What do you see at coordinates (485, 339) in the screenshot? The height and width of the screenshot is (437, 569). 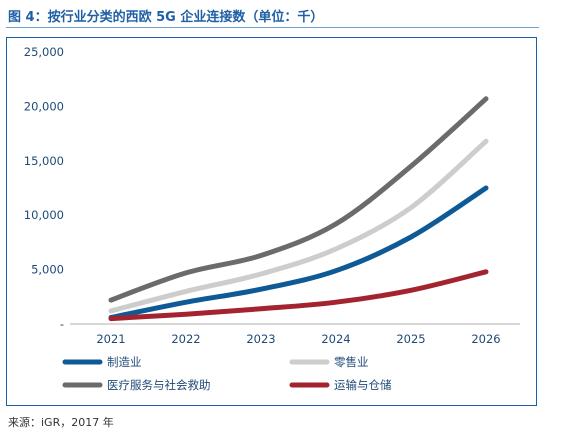 I see `x-tick-label: 2026` at bounding box center [485, 339].